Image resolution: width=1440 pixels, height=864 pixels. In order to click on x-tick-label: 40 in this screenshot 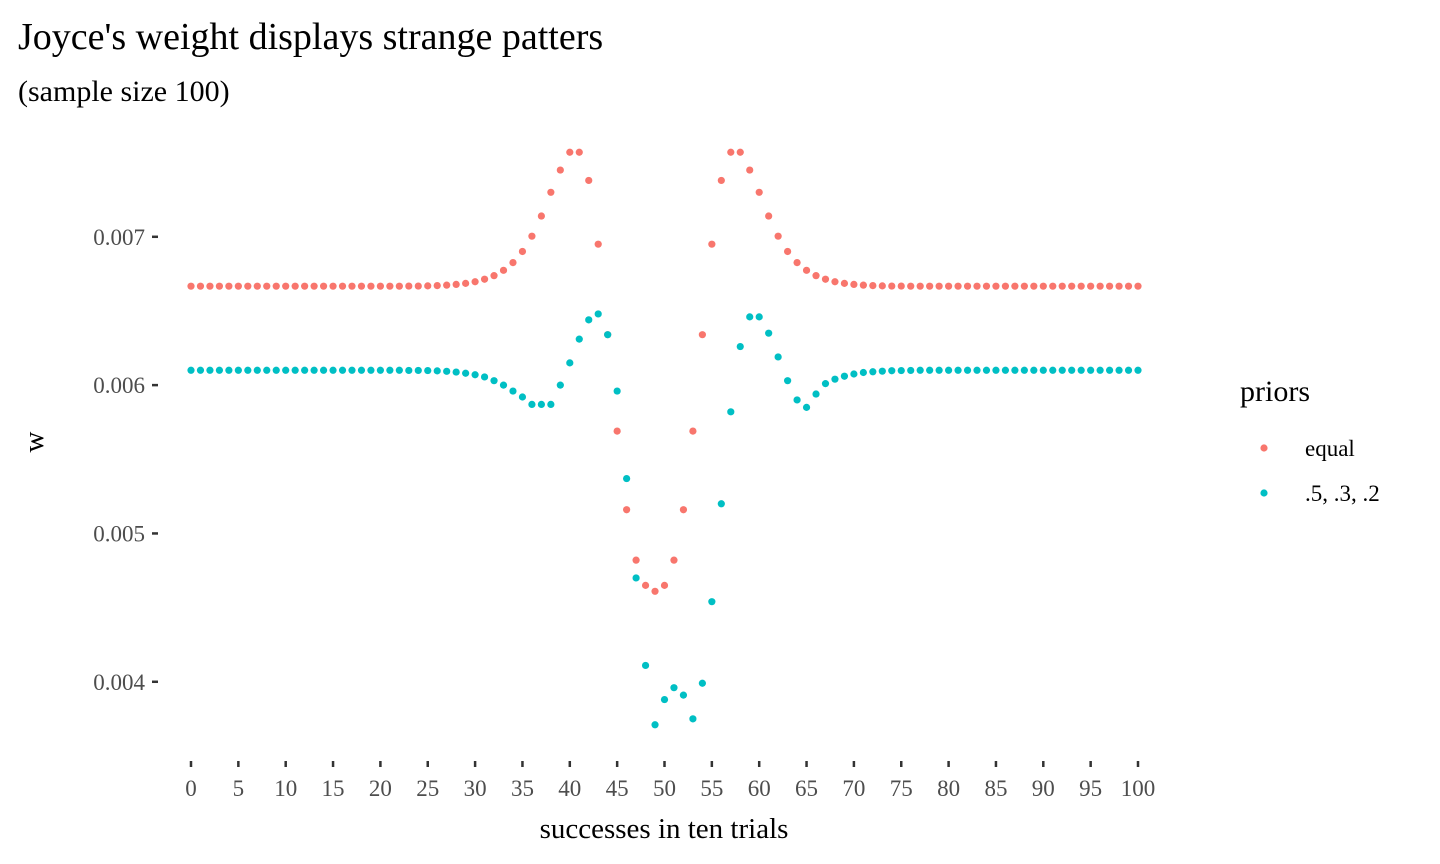, I will do `click(569, 788)`.